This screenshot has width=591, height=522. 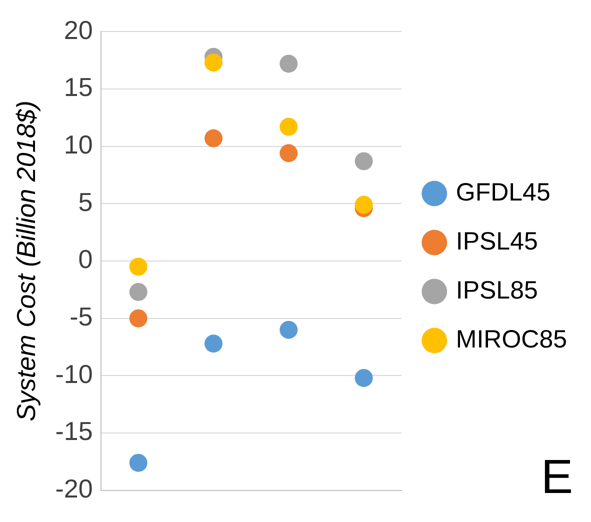 What do you see at coordinates (556, 477) in the screenshot?
I see `text: E` at bounding box center [556, 477].